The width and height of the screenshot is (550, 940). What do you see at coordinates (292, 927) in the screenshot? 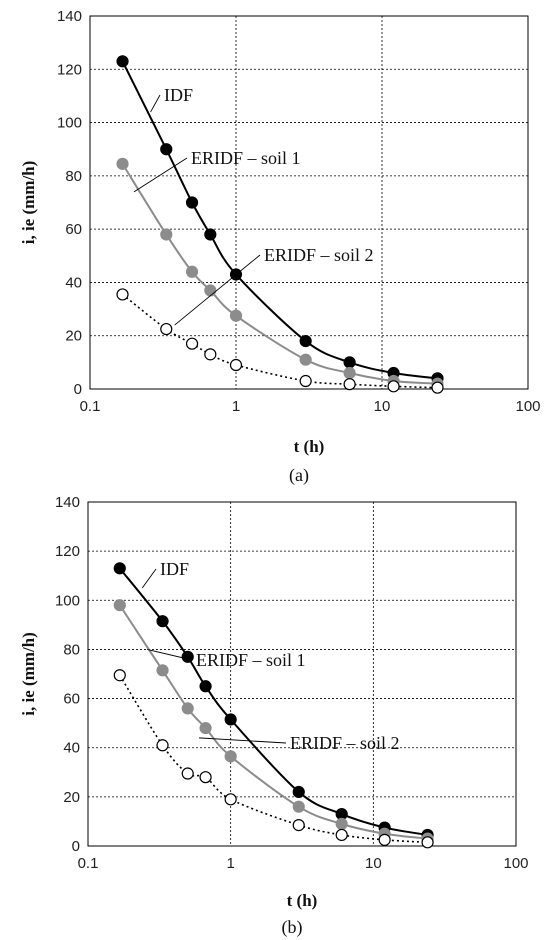
I see `panel-label: (b)` at bounding box center [292, 927].